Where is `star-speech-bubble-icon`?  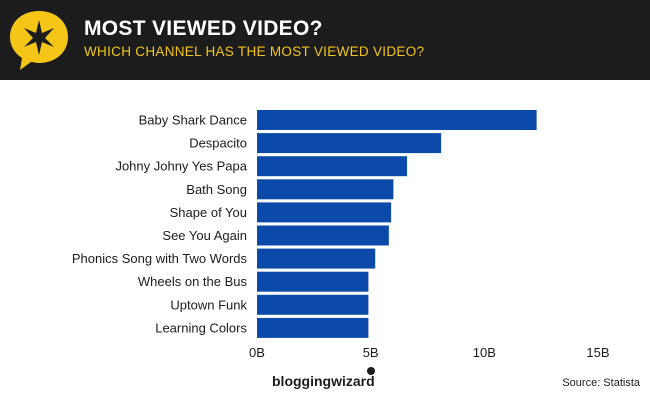 star-speech-bubble-icon is located at coordinates (39, 40).